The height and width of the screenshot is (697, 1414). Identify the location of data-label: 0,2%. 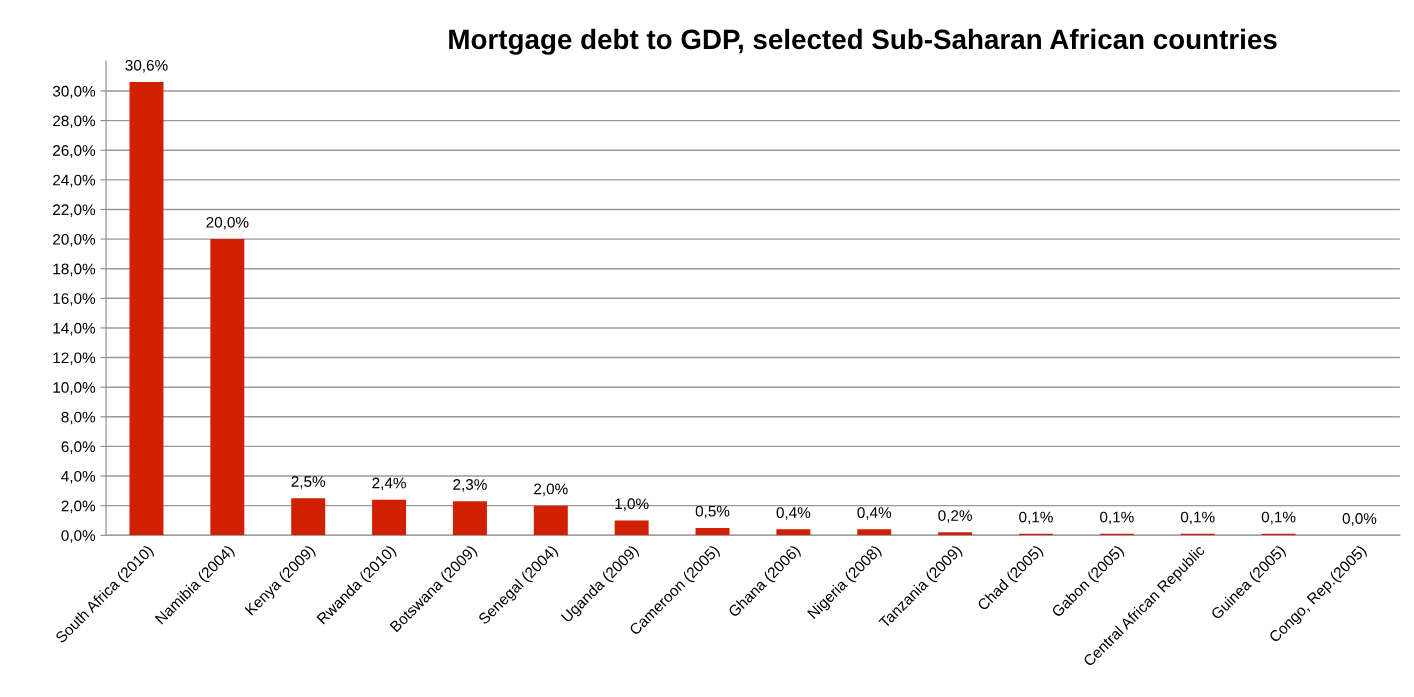
(955, 516).